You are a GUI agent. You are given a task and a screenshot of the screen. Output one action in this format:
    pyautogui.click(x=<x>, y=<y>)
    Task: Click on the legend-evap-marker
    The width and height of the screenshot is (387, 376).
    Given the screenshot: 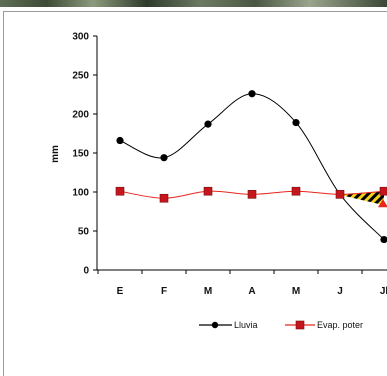 What is the action you would take?
    pyautogui.click(x=300, y=325)
    